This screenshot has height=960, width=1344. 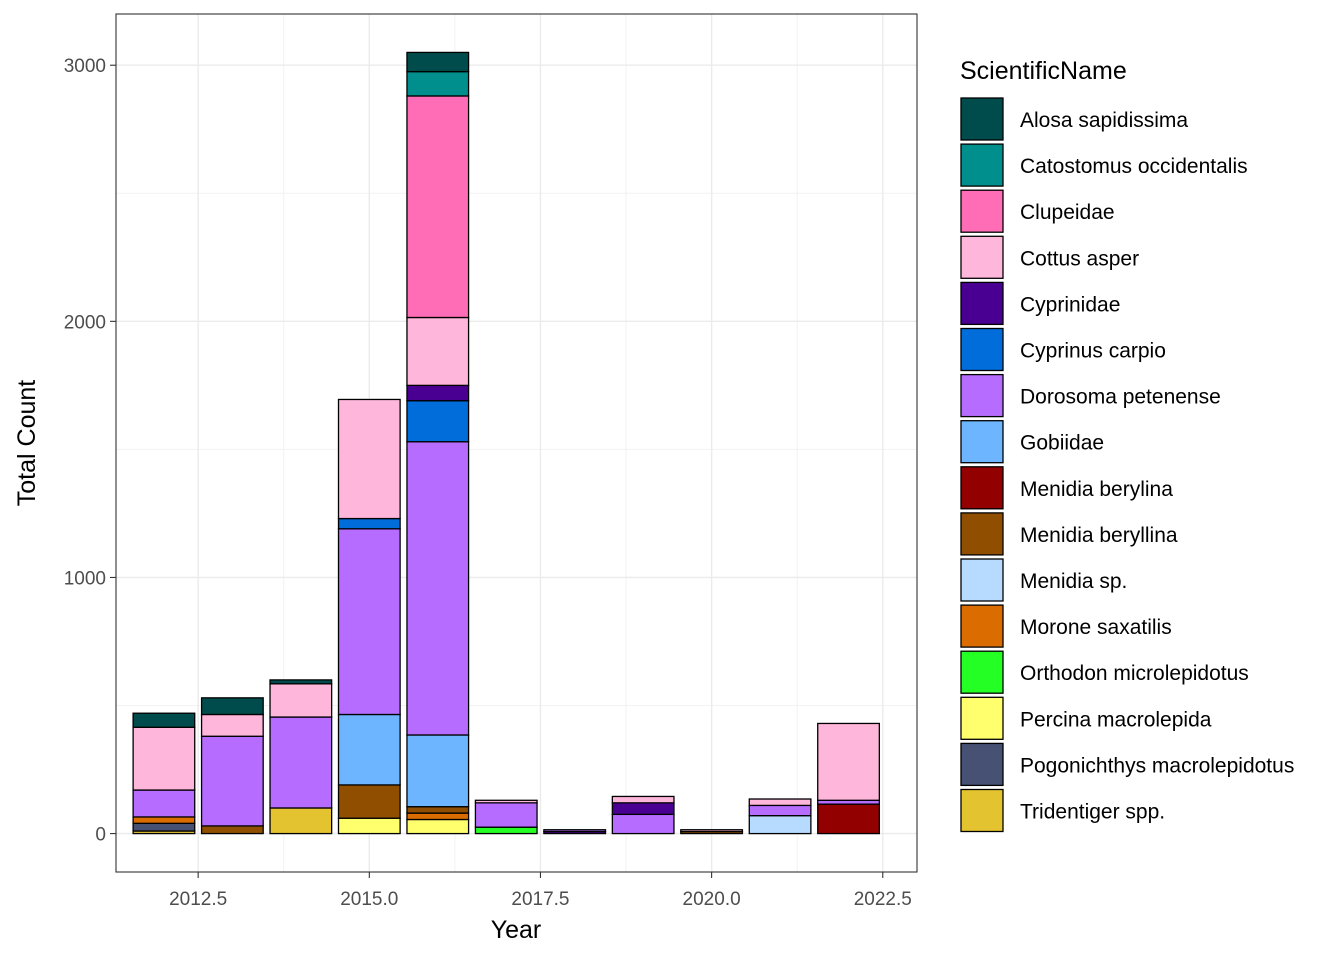 I want to click on legend-label: Cyprinidae, so click(x=1070, y=304).